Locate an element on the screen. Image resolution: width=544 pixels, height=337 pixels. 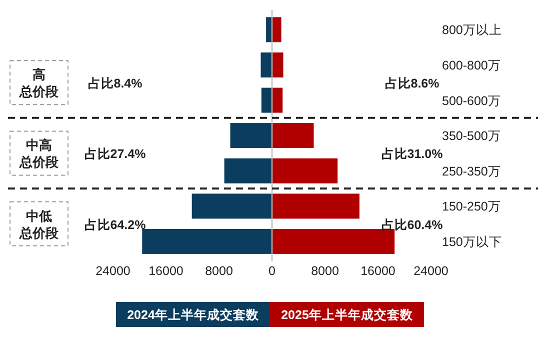
text: 中高总价段 is located at coordinates (39, 154).